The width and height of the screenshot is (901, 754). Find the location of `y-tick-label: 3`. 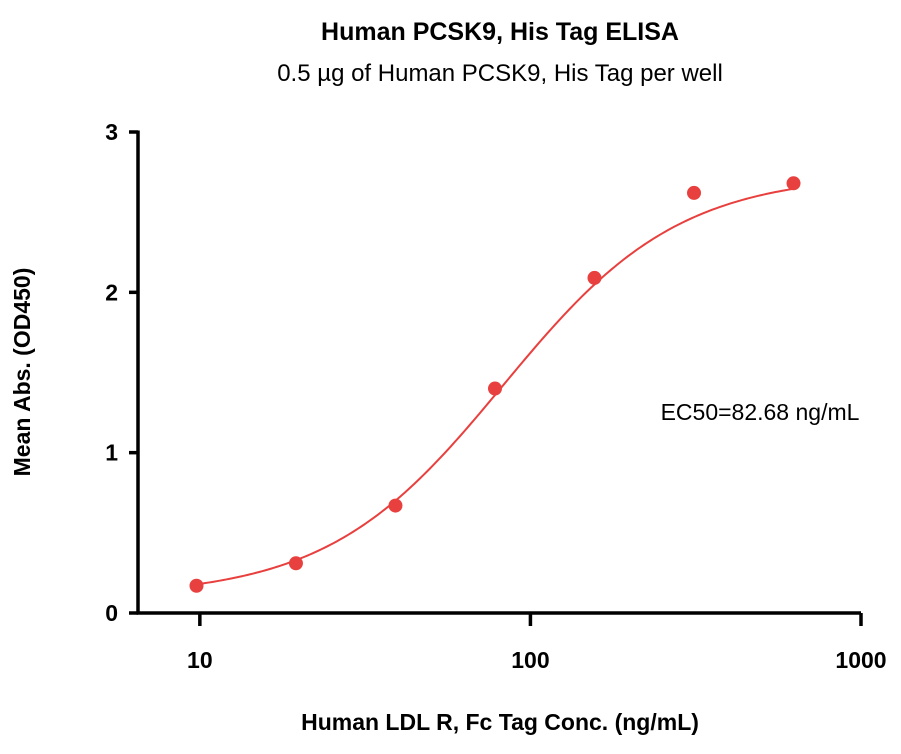

y-tick-label: 3 is located at coordinates (111, 132).